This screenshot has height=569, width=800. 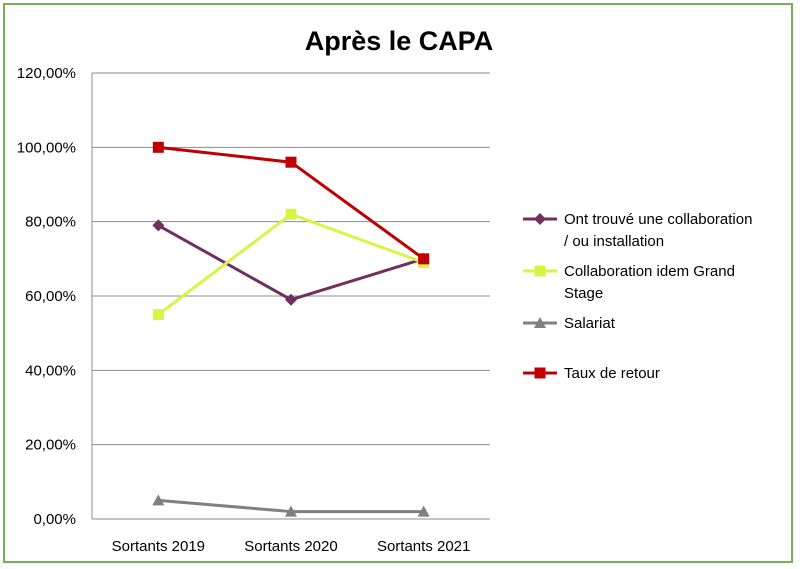 I want to click on legend-item: Salariat, so click(x=569, y=323).